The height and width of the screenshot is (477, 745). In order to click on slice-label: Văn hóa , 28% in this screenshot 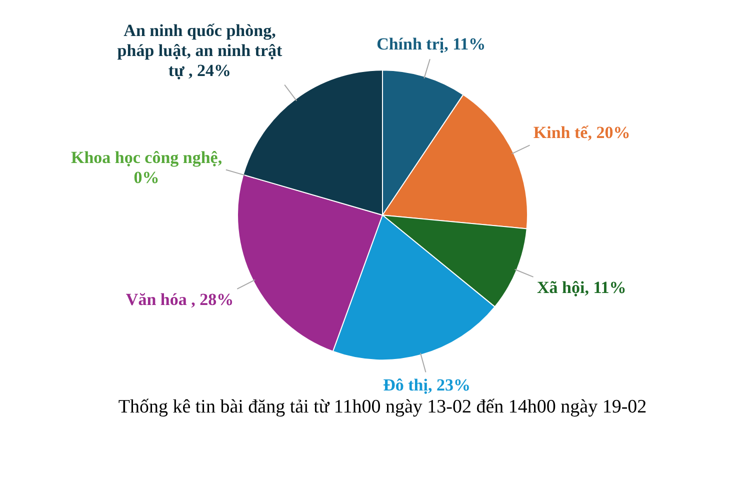, I will do `click(180, 300)`.